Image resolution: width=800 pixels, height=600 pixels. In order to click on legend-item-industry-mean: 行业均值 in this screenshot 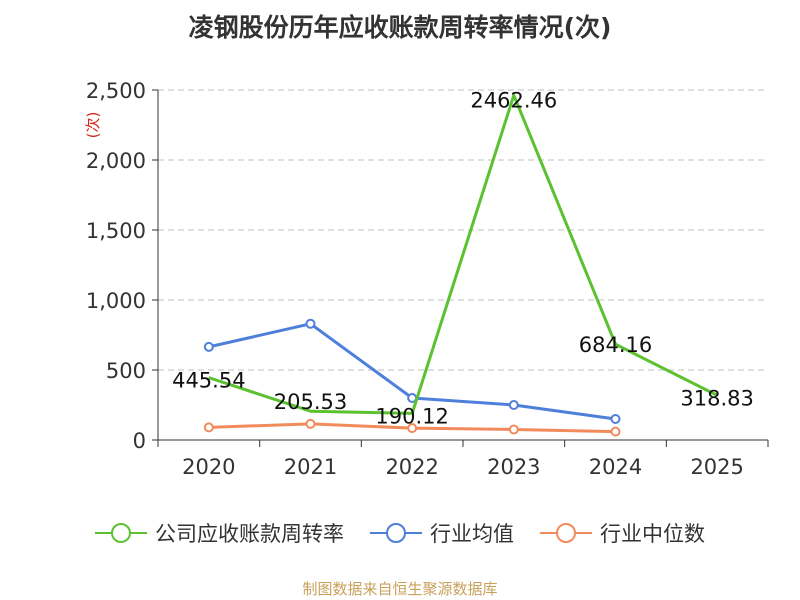, I will do `click(442, 533)`.